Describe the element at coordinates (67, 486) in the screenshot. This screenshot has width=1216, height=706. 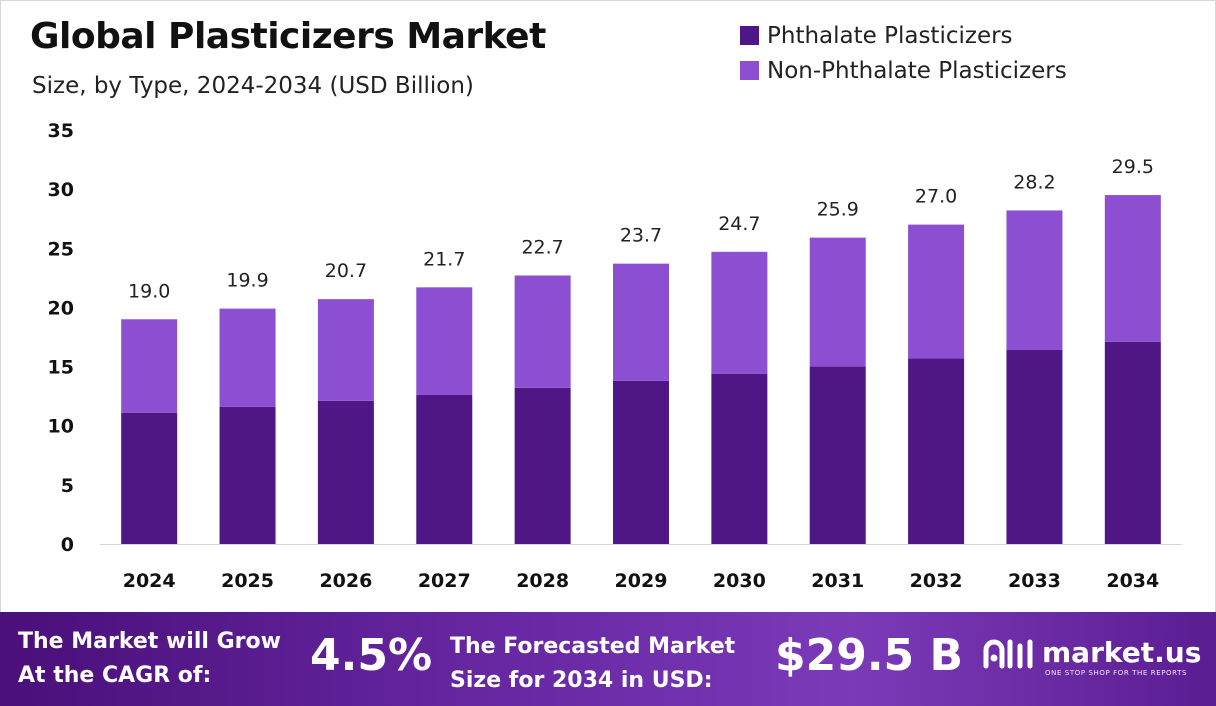
I see `y-tick-label-5: 5` at that location.